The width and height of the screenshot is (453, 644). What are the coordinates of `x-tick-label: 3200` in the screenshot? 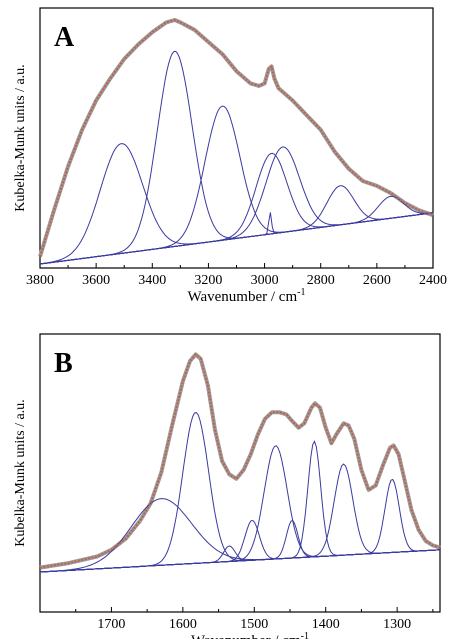 It's located at (208, 280).